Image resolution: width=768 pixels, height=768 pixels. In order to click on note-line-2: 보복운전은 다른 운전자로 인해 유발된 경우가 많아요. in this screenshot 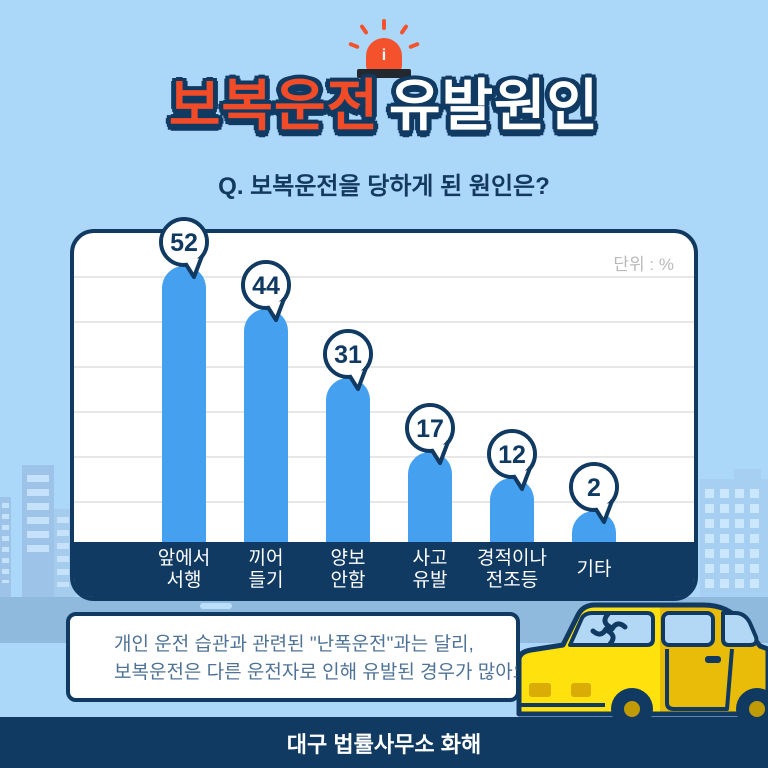, I will do `click(325, 672)`.